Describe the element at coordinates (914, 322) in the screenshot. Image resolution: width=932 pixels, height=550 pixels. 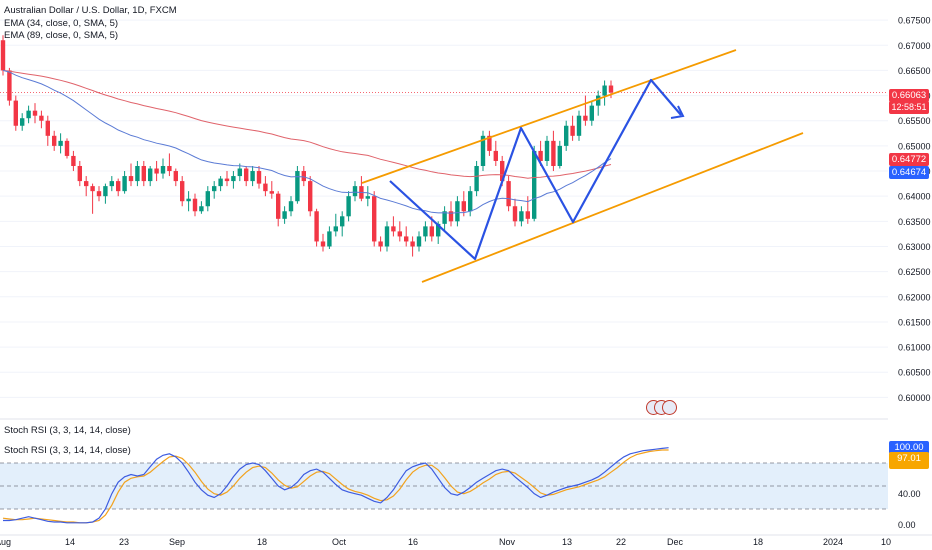
I see `price-tick-label: 0.61500` at that location.